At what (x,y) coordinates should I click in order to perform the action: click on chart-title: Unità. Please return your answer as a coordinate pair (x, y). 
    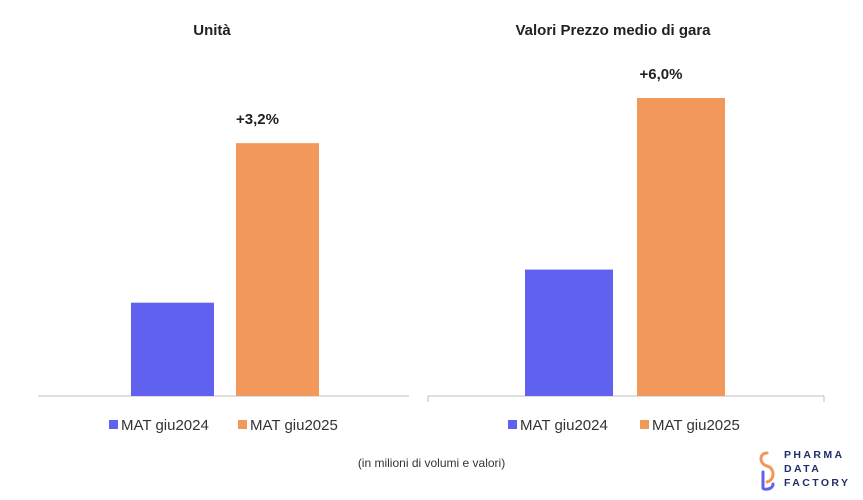
    Looking at the image, I should click on (212, 30).